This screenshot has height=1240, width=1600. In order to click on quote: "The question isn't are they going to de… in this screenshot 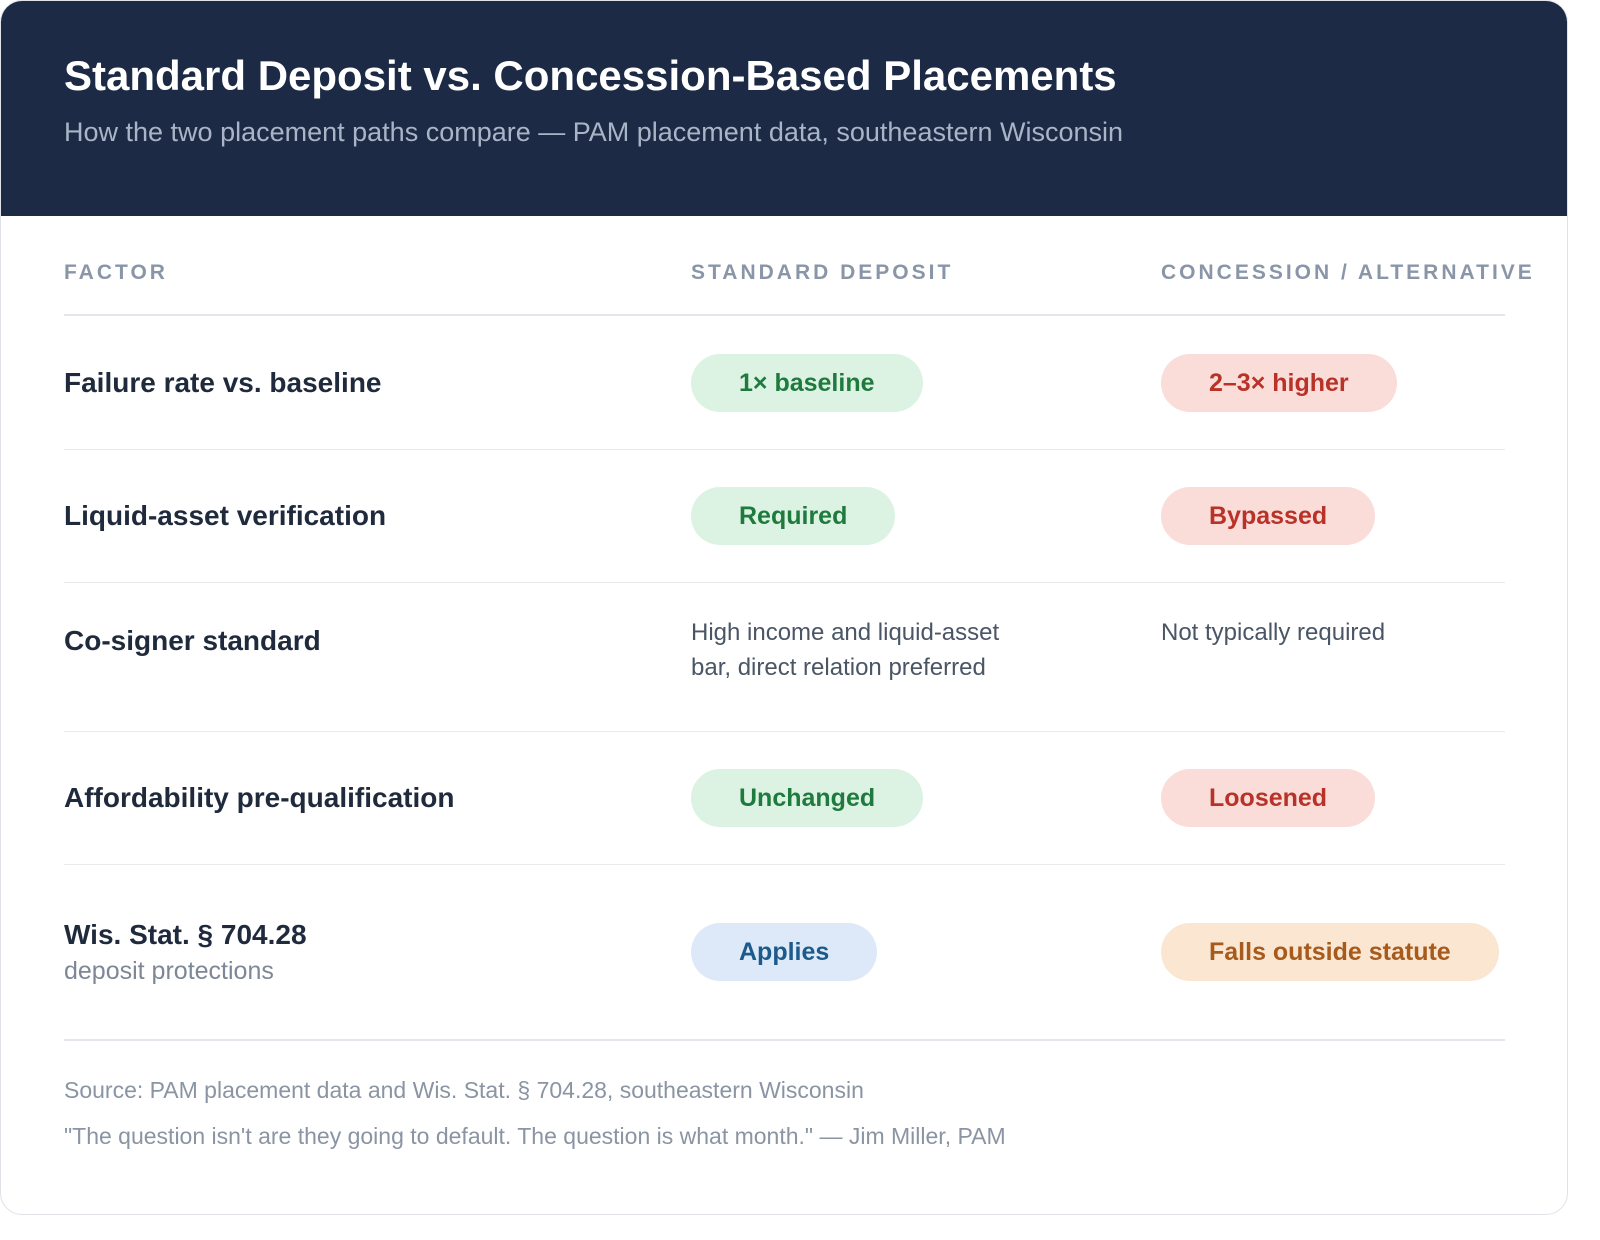, I will do `click(535, 1136)`.